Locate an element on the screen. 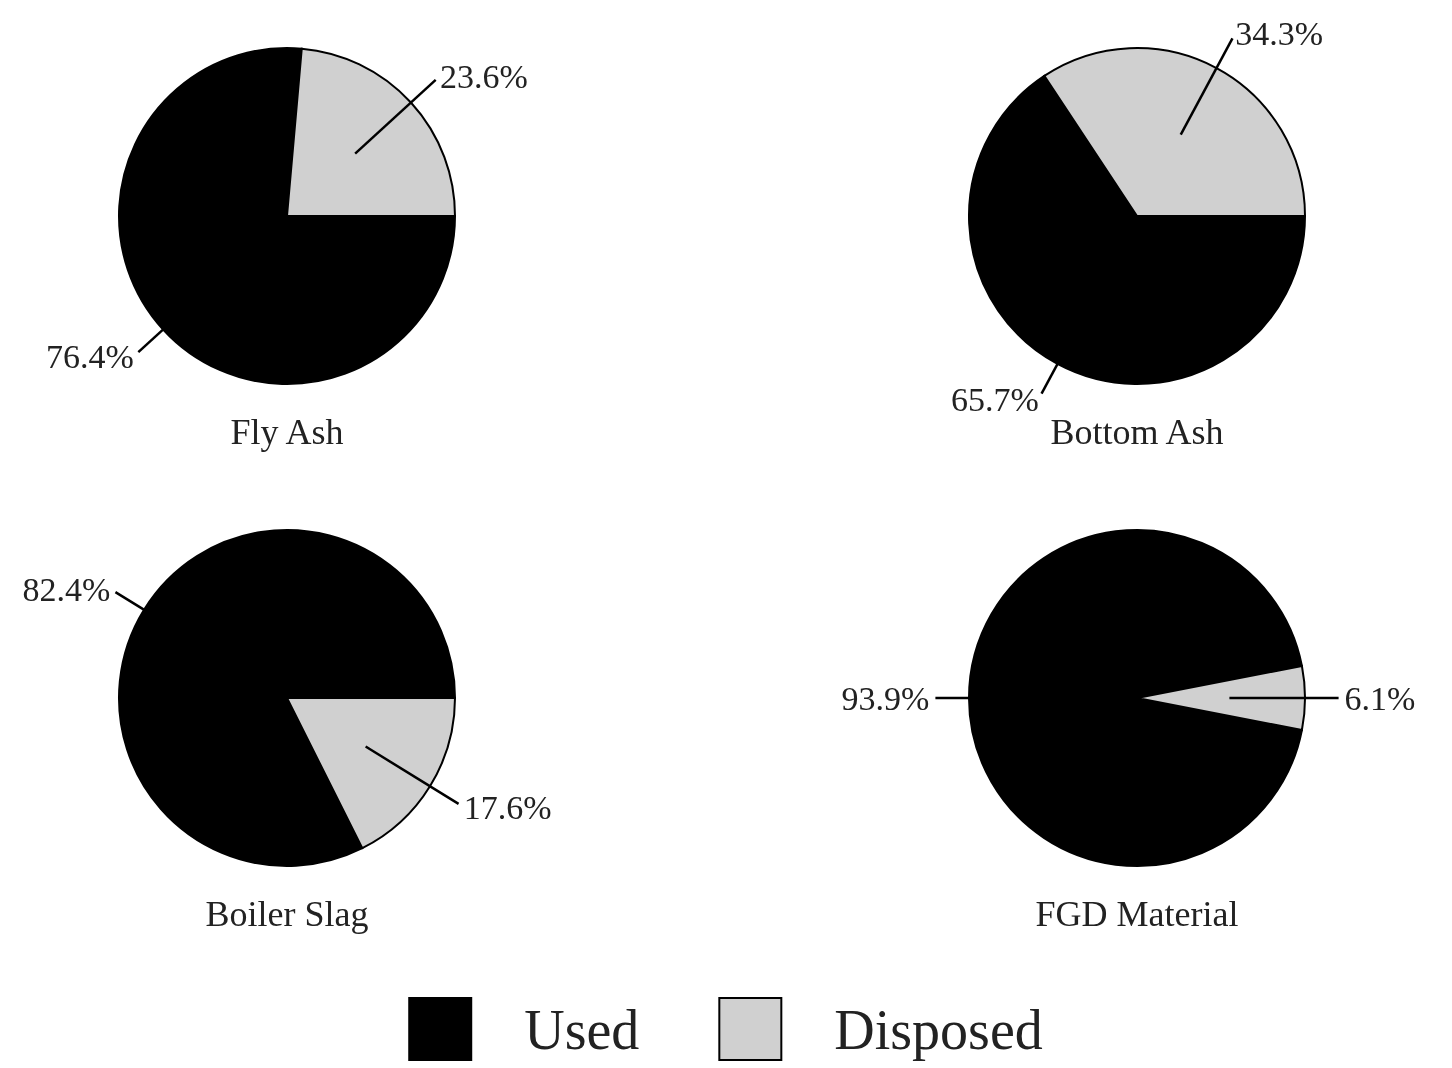  data-label: 34.3% is located at coordinates (1279, 34).